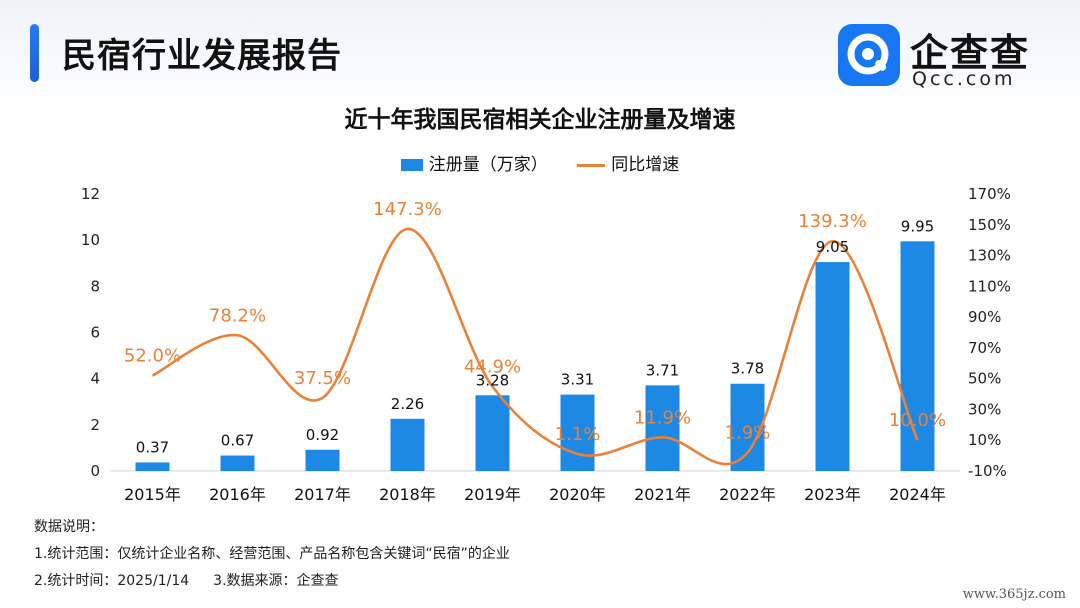 The height and width of the screenshot is (608, 1080). What do you see at coordinates (95, 471) in the screenshot?
I see `y-left-tick-label: 0` at bounding box center [95, 471].